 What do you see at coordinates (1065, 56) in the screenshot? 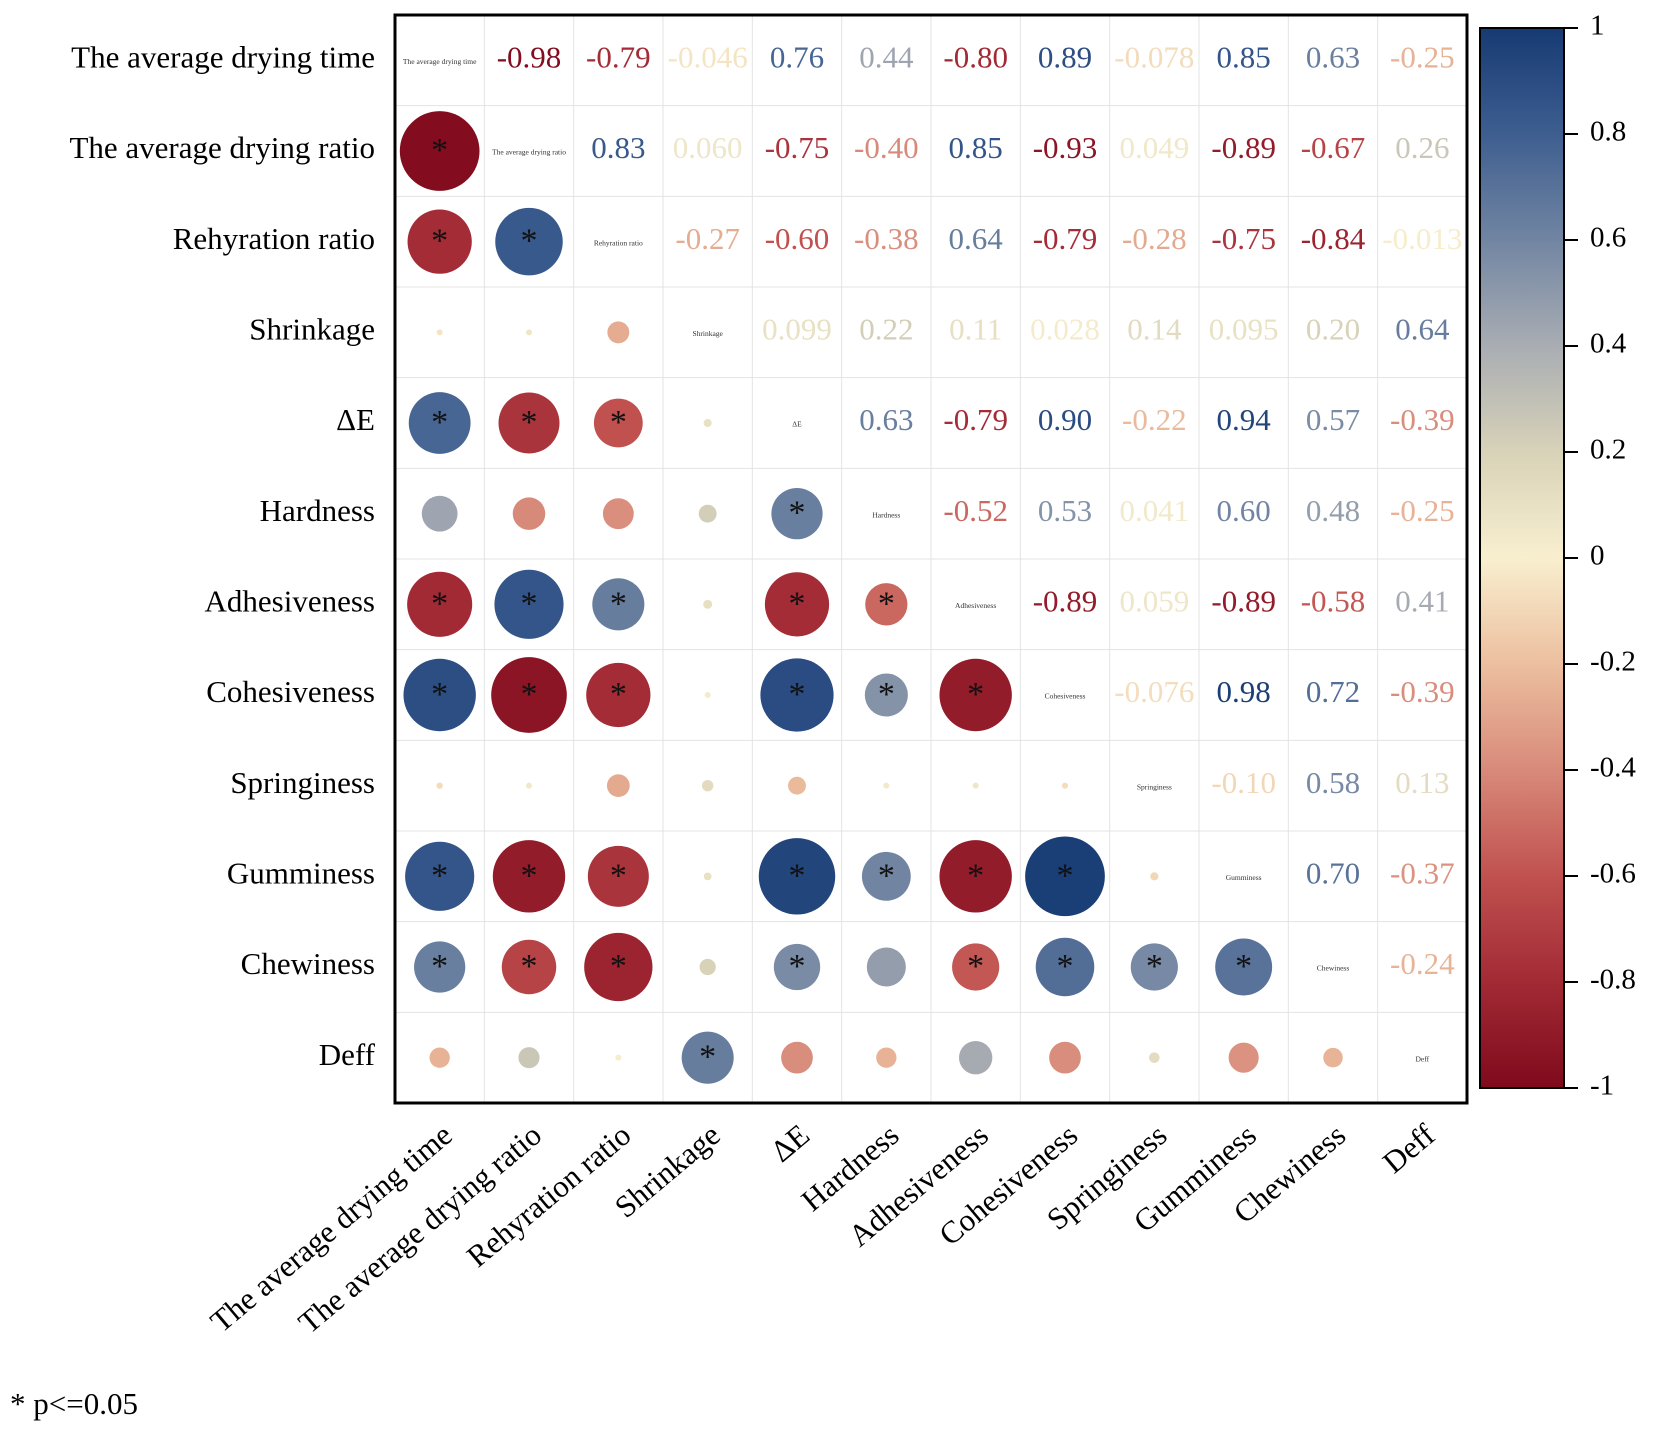
I see `correlation-value: 0.89` at bounding box center [1065, 56].